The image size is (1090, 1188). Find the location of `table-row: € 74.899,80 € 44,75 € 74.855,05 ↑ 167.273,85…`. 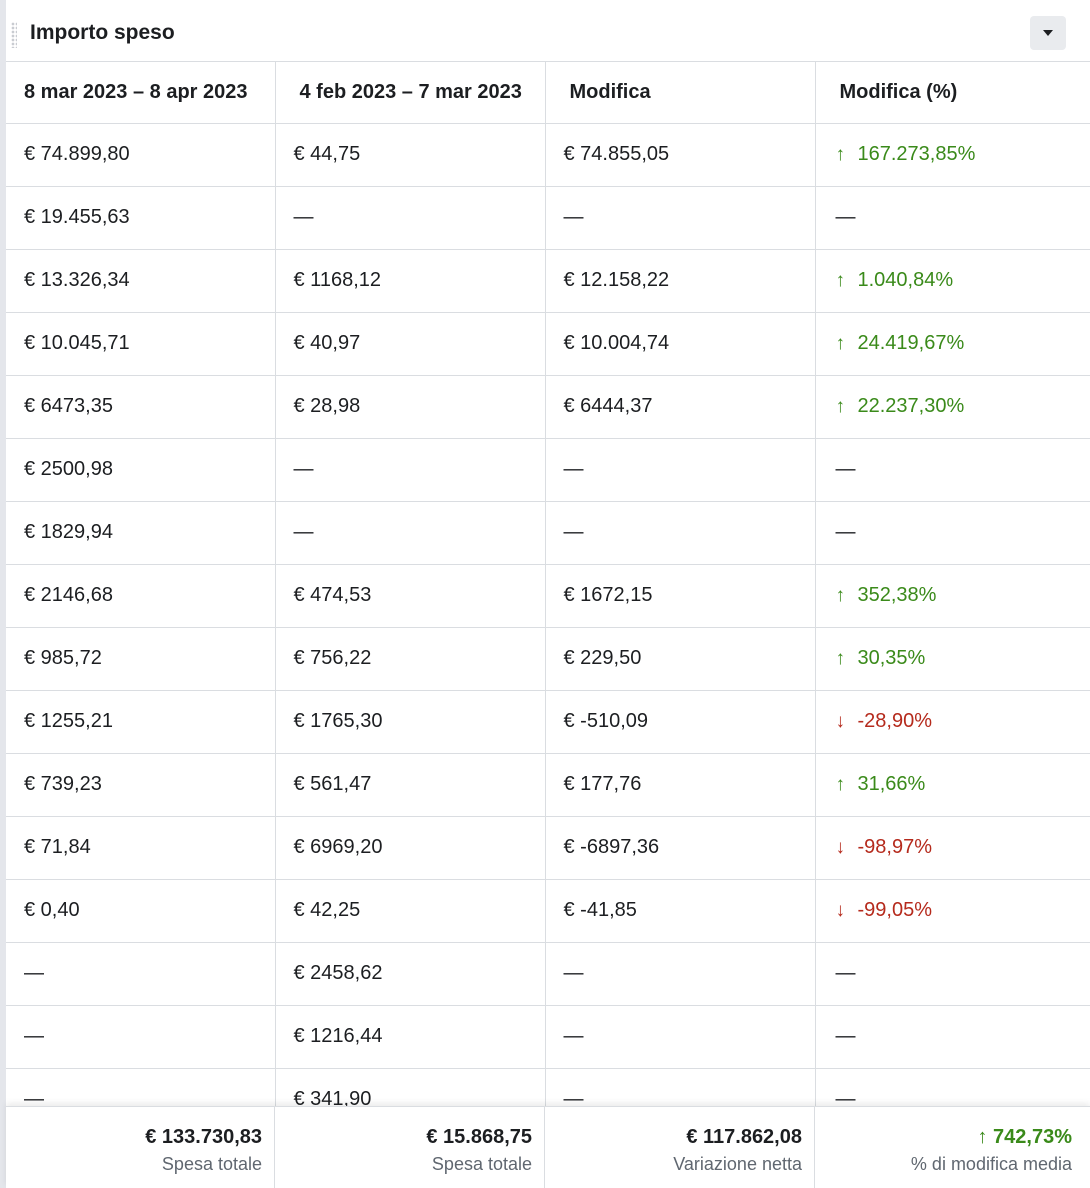

table-row: € 74.899,80 € 44,75 € 74.855,05 ↑ 167.273,85… is located at coordinates (548, 155).